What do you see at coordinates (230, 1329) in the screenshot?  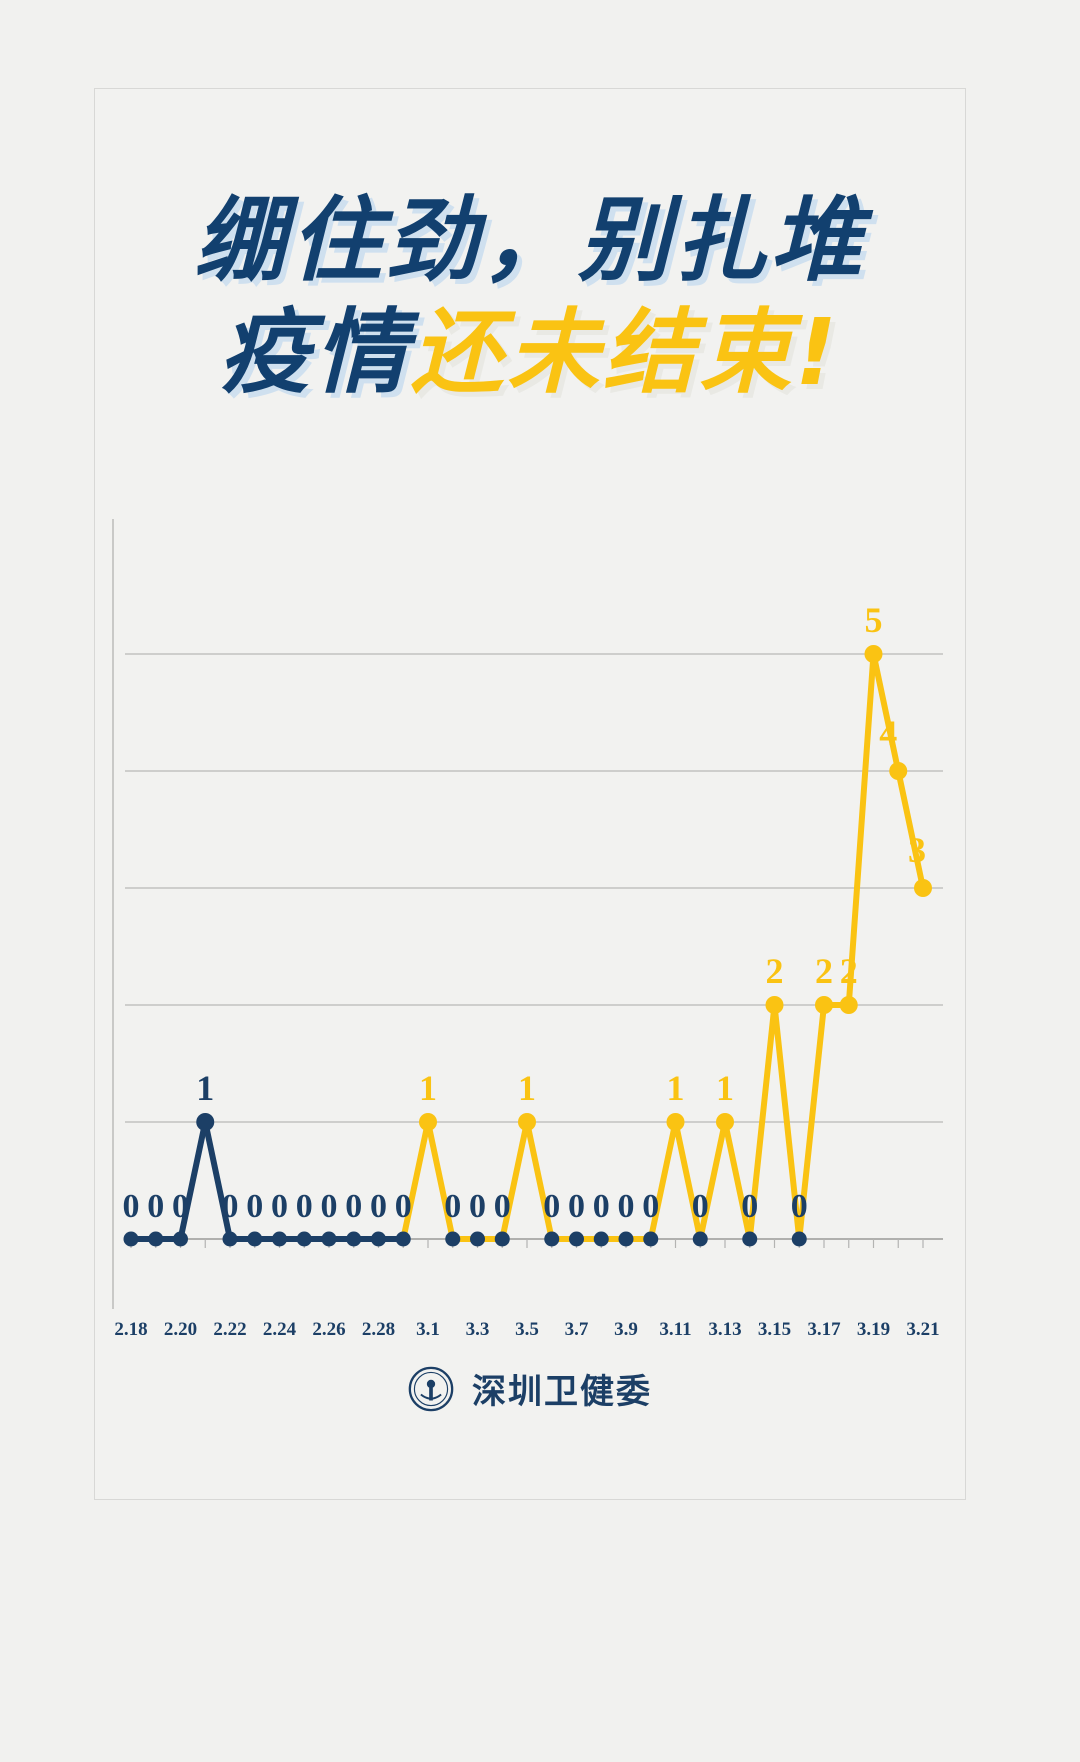 I see `x-axis-tick-label: 2.22` at bounding box center [230, 1329].